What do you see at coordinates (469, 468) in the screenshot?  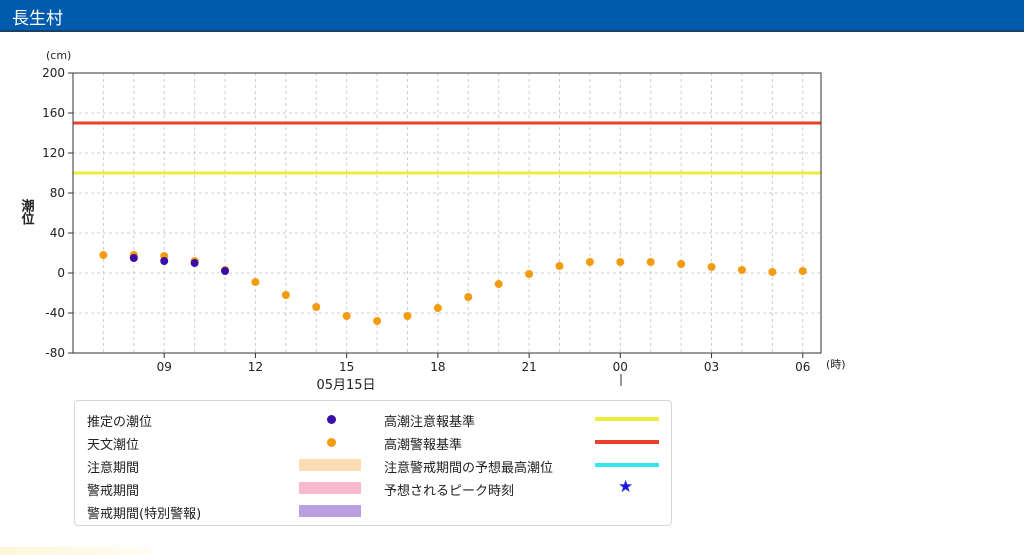 I see `legend-label: 注意警戒期間の予想最高潮位` at bounding box center [469, 468].